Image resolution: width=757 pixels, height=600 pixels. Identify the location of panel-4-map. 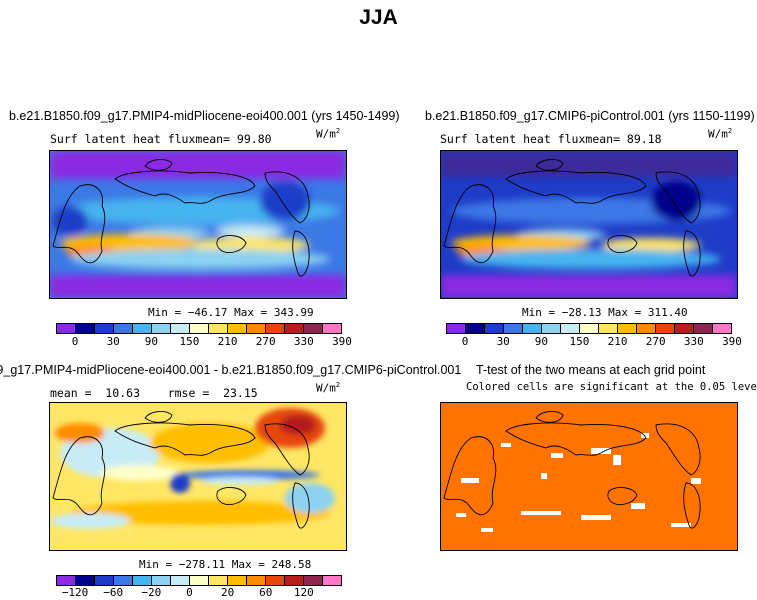
(589, 476).